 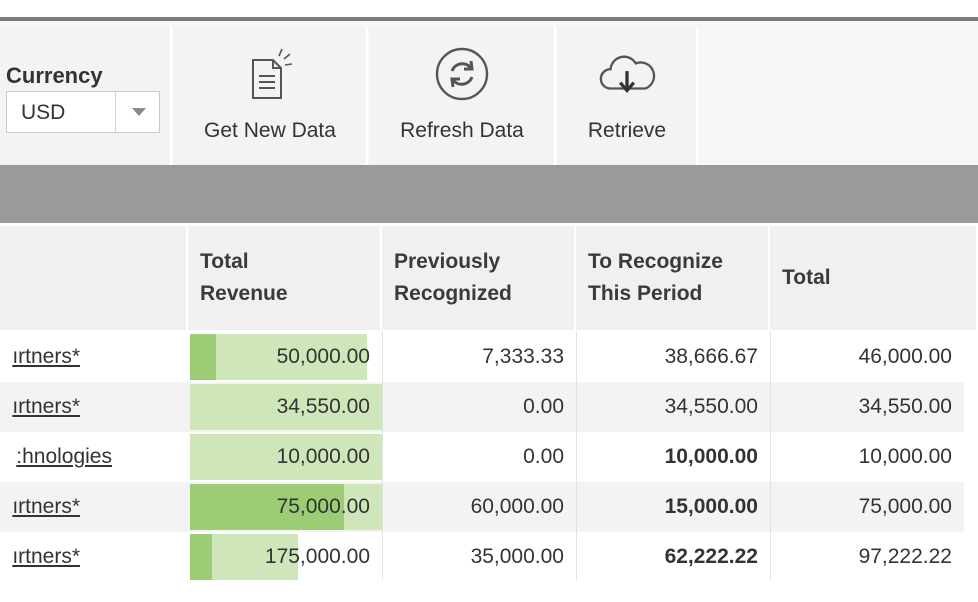 What do you see at coordinates (627, 130) in the screenshot?
I see `retrieve-label: Retrieve` at bounding box center [627, 130].